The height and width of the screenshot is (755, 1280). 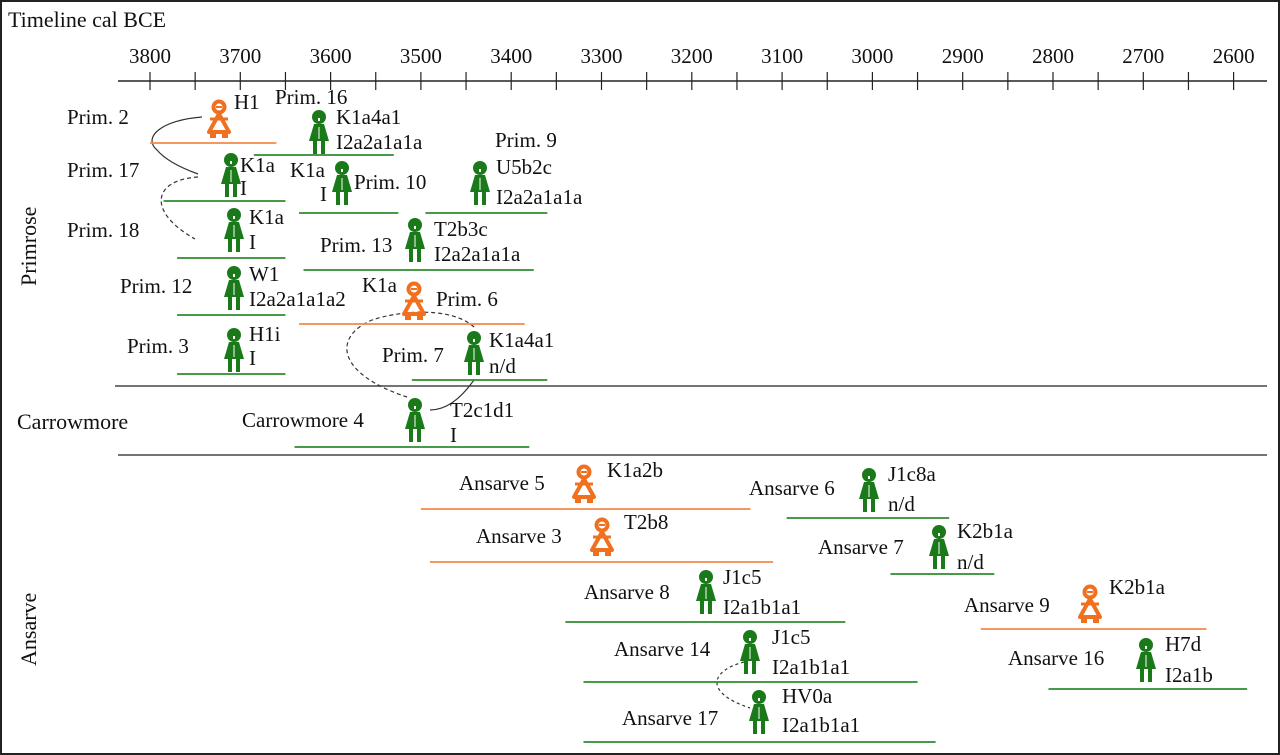 I want to click on individual-name: Prim. 13, so click(x=356, y=245).